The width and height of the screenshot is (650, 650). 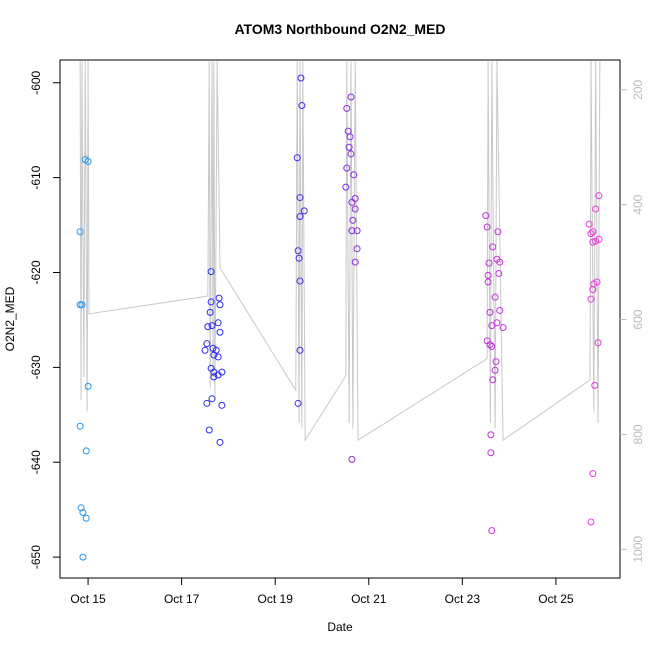 I want to click on y-tick-label: -640, so click(x=36, y=462).